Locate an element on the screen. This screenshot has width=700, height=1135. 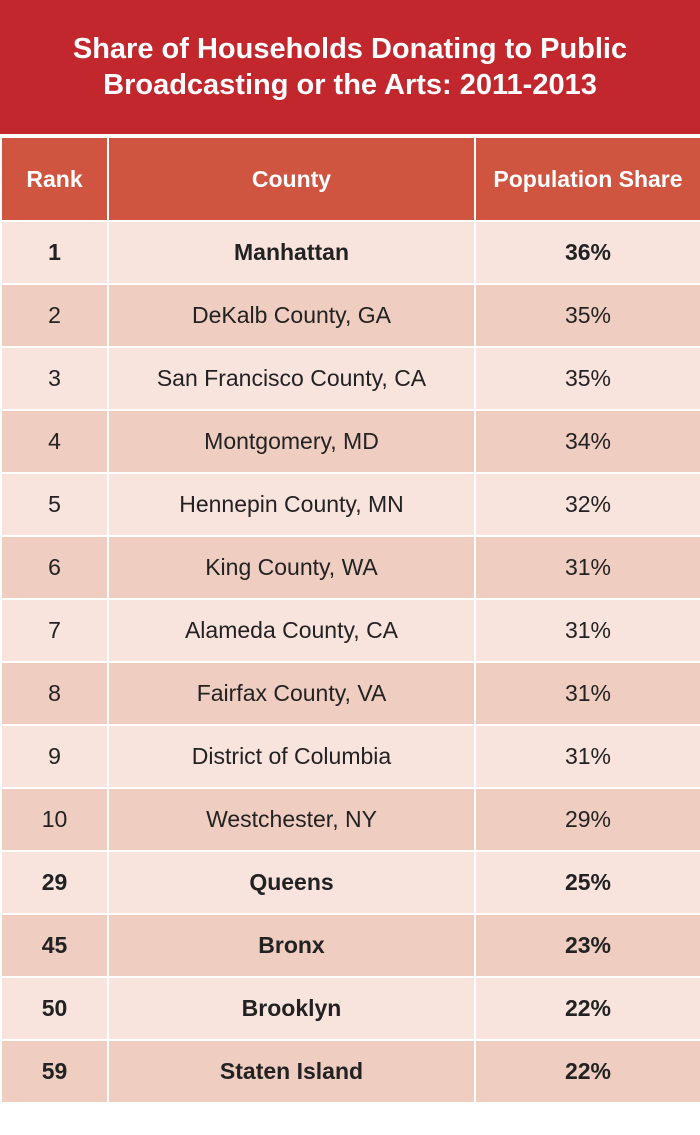
table-row: 10 Westchester, NY 29% is located at coordinates (350, 819).